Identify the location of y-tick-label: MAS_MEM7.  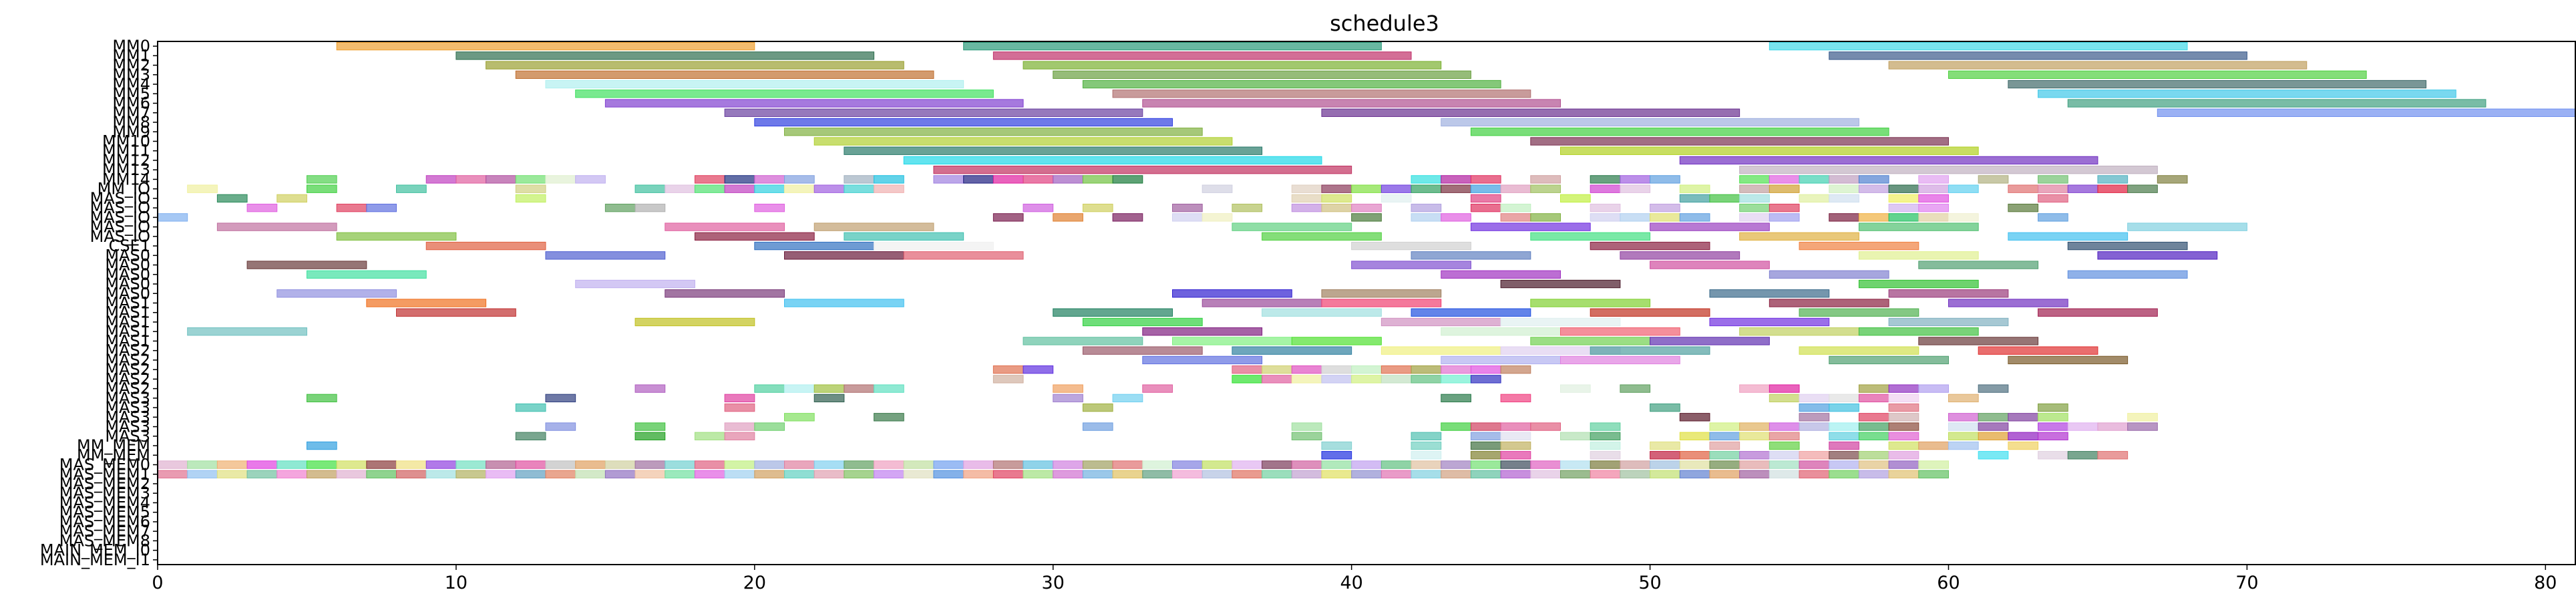
(105, 532).